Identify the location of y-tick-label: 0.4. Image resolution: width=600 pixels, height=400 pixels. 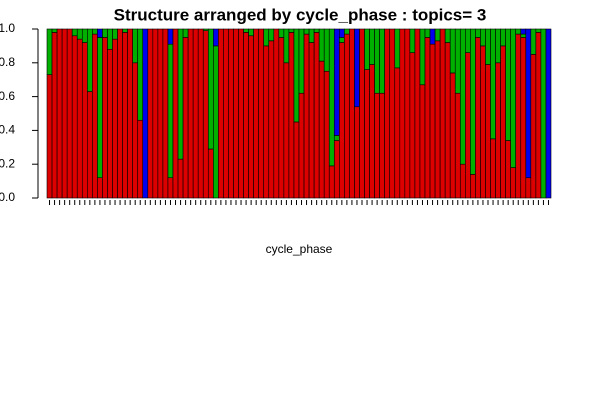
(7, 130).